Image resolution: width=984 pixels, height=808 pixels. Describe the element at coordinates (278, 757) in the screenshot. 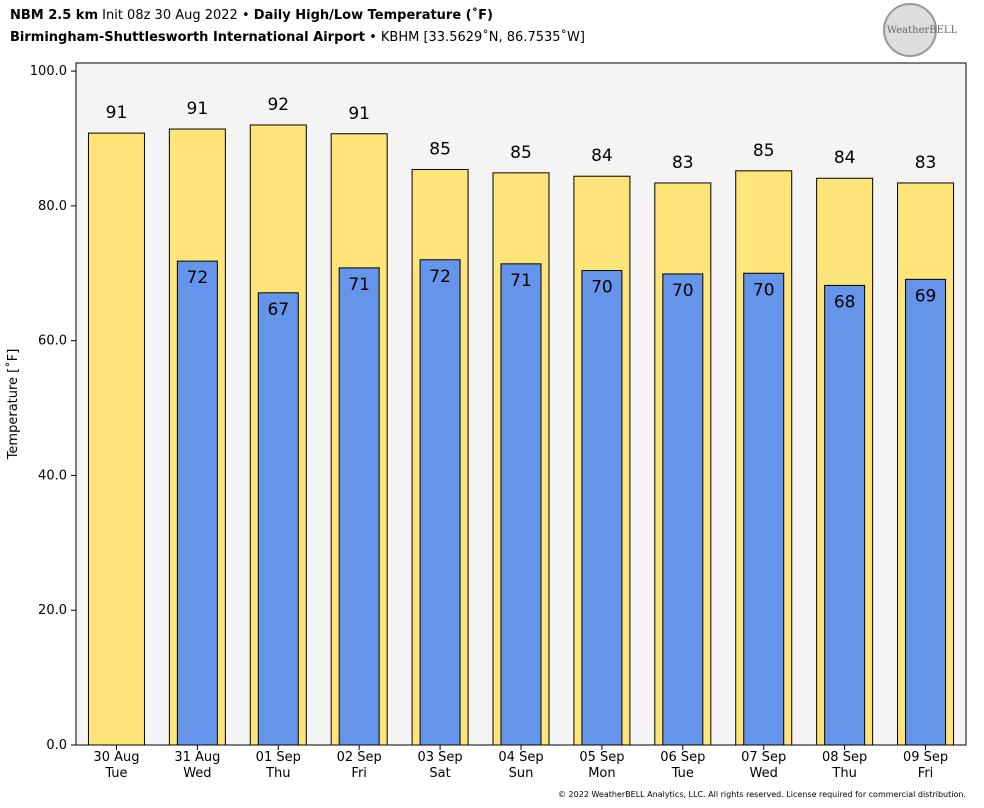

I see `x-tick-label: 01 Sep` at that location.